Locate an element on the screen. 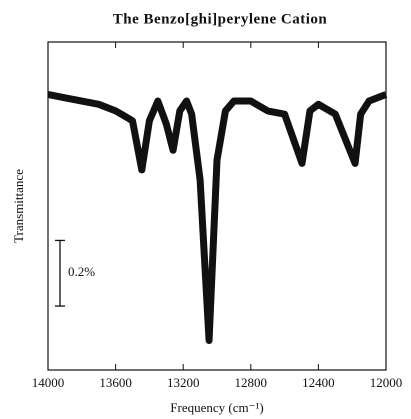 The width and height of the screenshot is (411, 419). scale-bar-label: 0.2% is located at coordinates (81, 271).